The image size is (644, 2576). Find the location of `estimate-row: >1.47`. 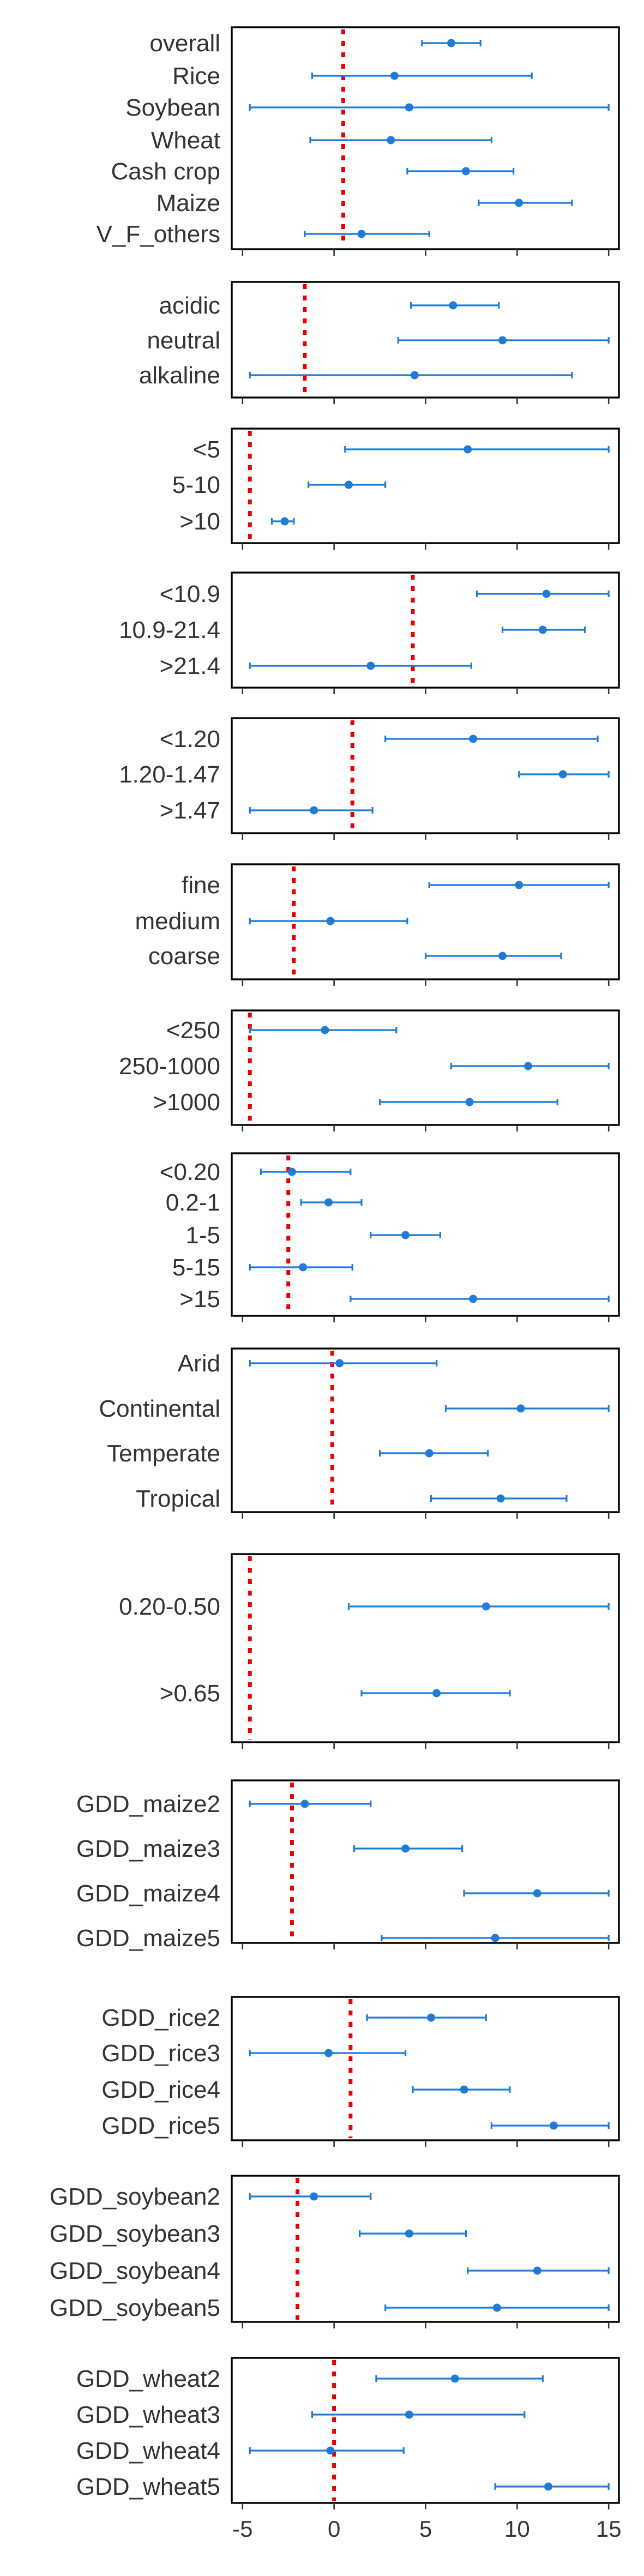

estimate-row: >1.47 is located at coordinates (267, 810).